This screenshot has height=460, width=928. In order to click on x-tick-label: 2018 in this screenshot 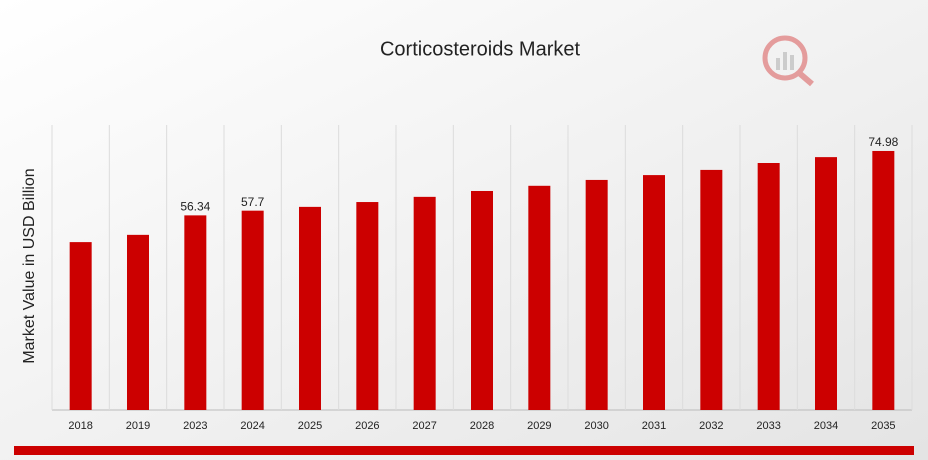, I will do `click(80, 426)`.